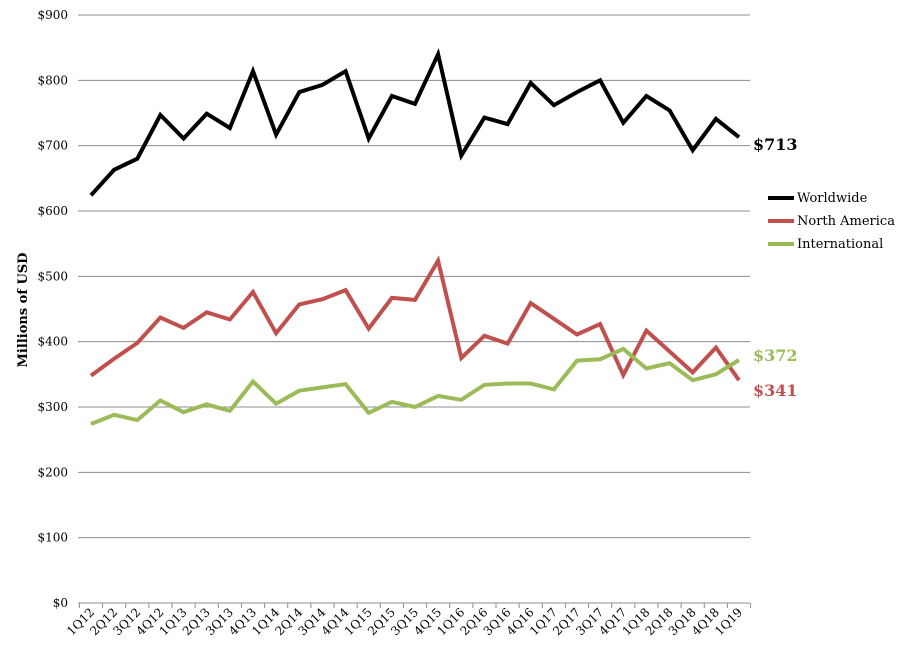 The image size is (899, 652). Describe the element at coordinates (52, 146) in the screenshot. I see `y-tick-label: $700` at that location.